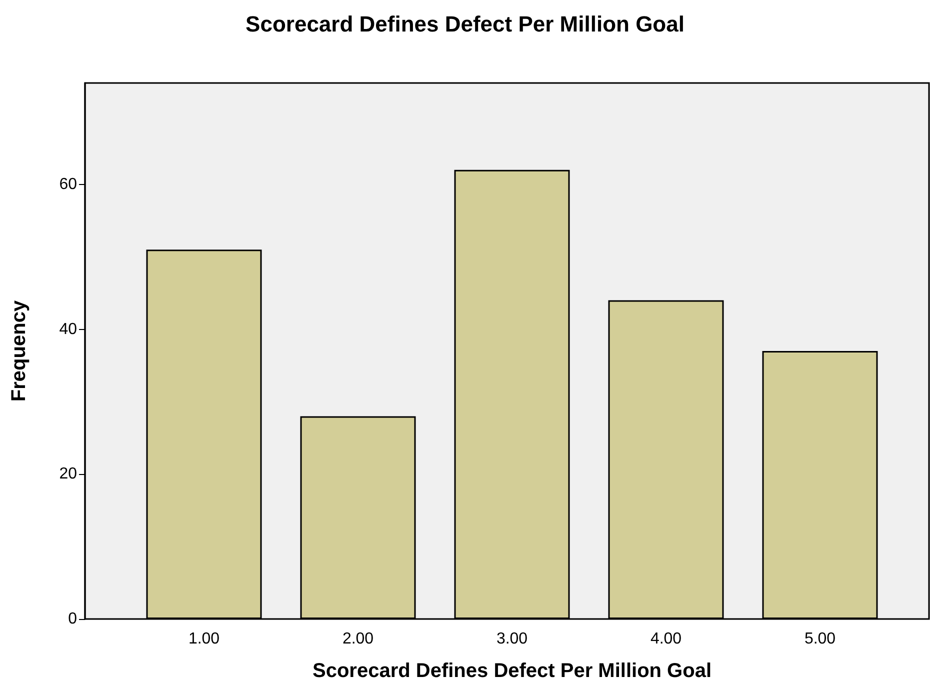 Image resolution: width=930 pixels, height=700 pixels. I want to click on y-tick-label: 60, so click(68, 184).